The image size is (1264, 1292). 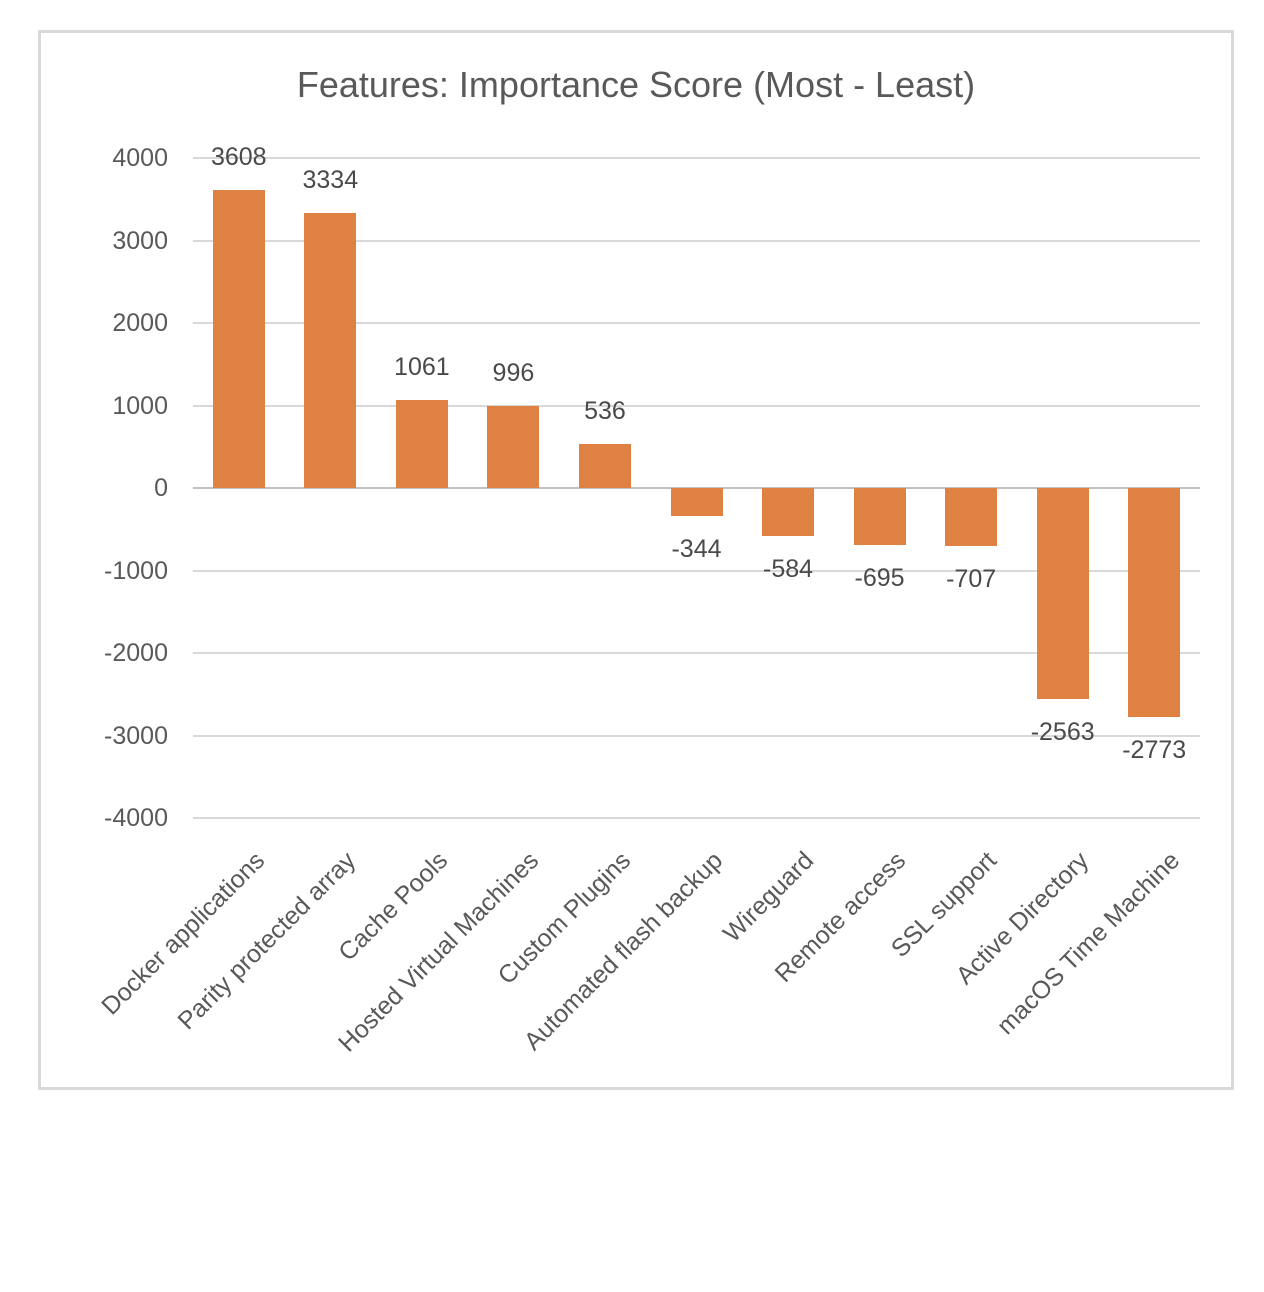 I want to click on bar-automated-flash-backup, so click(x=696, y=502).